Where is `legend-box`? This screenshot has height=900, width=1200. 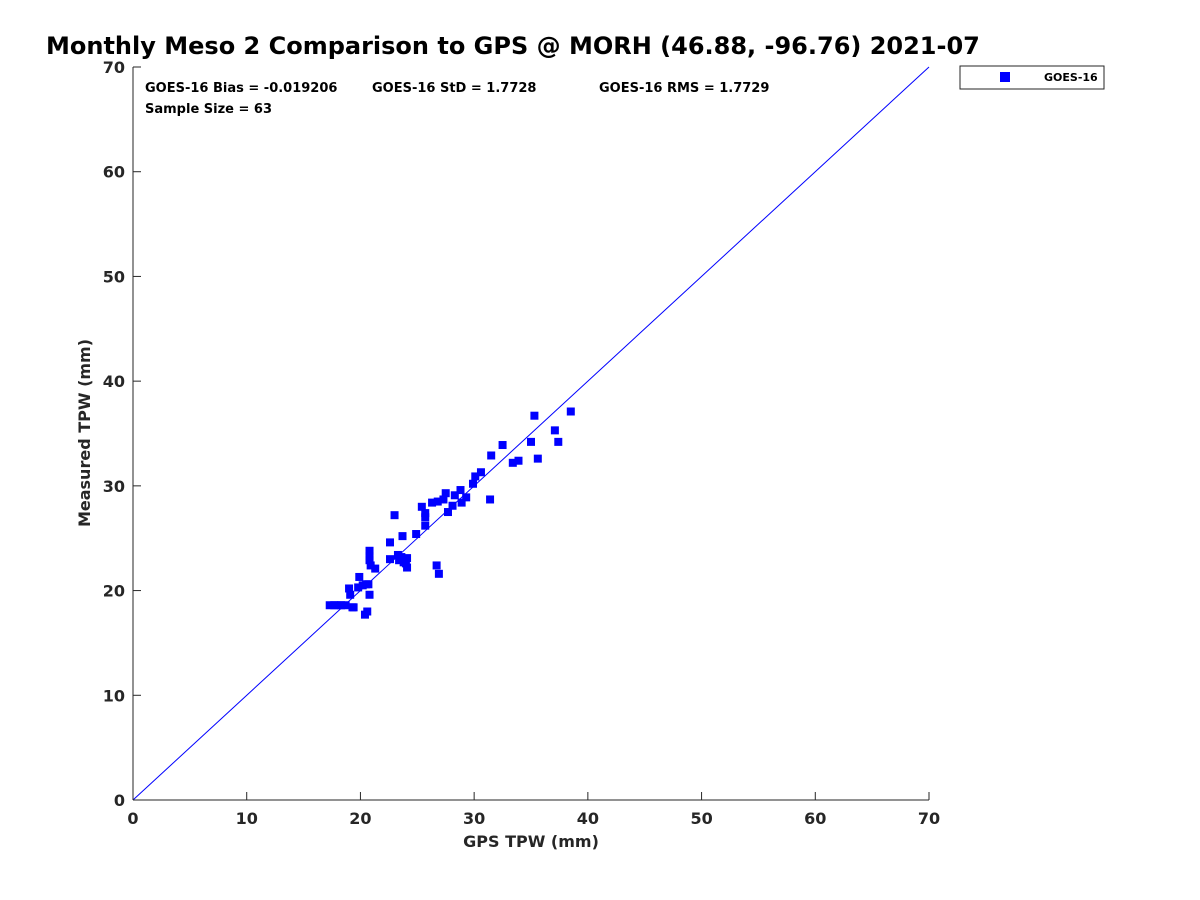 legend-box is located at coordinates (1032, 77).